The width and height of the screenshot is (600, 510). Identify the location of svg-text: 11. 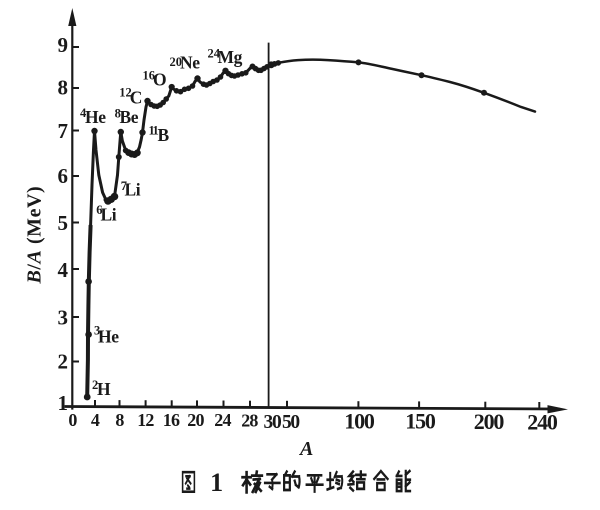
(154, 131).